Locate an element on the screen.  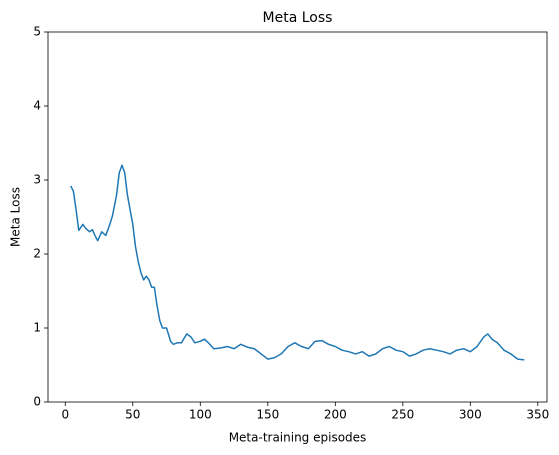
y-tick-label: 5 is located at coordinates (37, 32).